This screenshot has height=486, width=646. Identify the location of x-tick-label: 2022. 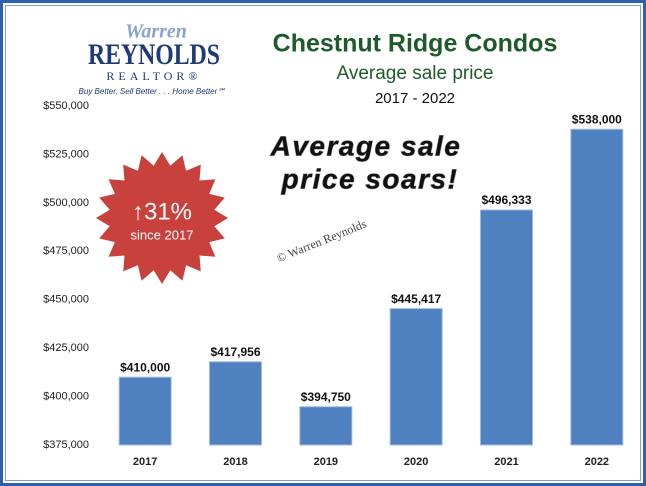
(597, 462).